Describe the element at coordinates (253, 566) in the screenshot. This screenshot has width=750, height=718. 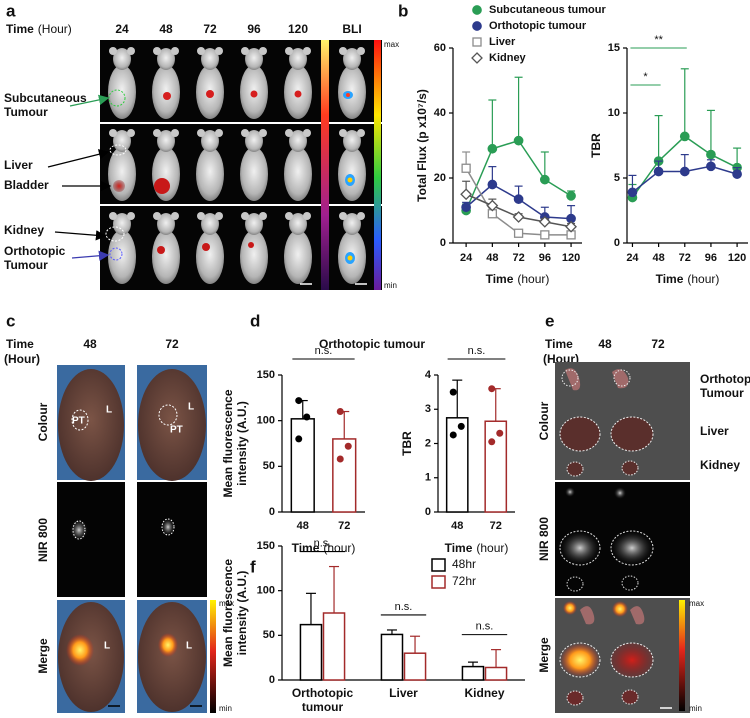
I see `panel-label: f` at that location.